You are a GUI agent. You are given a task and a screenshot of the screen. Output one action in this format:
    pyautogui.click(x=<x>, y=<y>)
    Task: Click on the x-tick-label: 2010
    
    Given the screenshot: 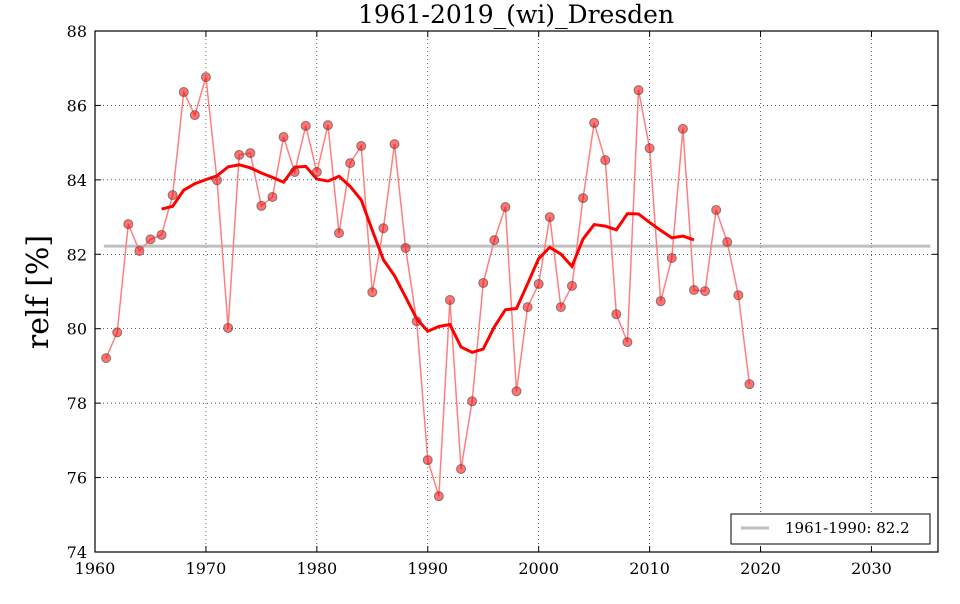 What is the action you would take?
    pyautogui.click(x=649, y=568)
    